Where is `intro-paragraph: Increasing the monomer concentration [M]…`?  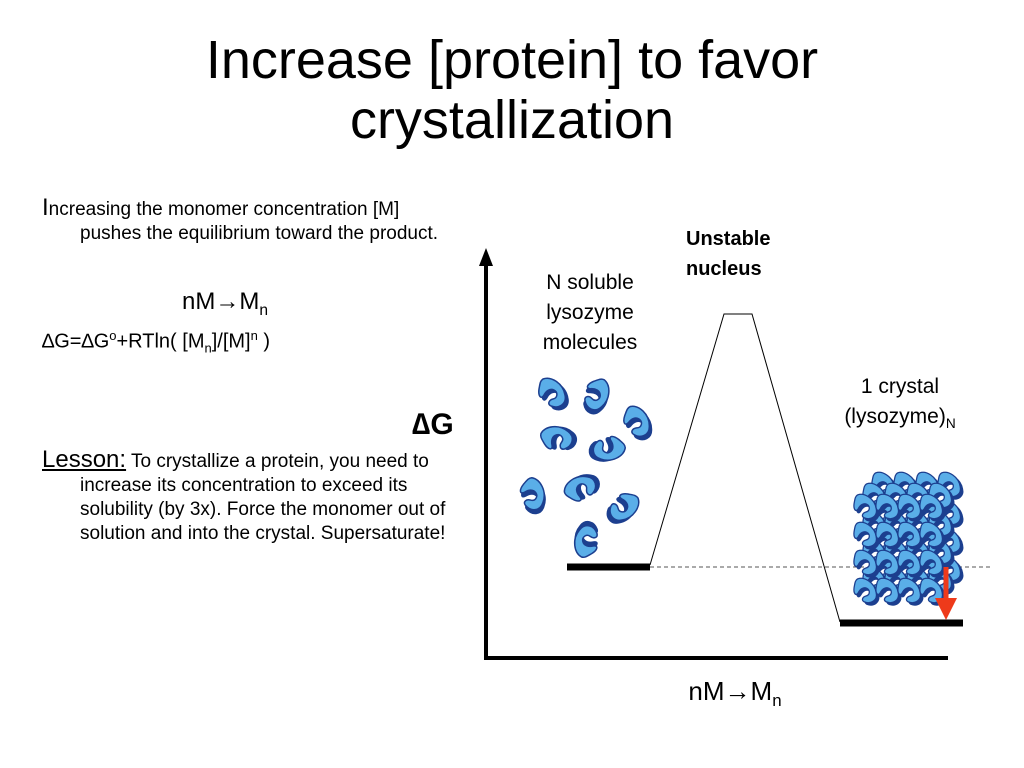 intro-paragraph: Increasing the monomer concentration [M]… is located at coordinates (246, 221).